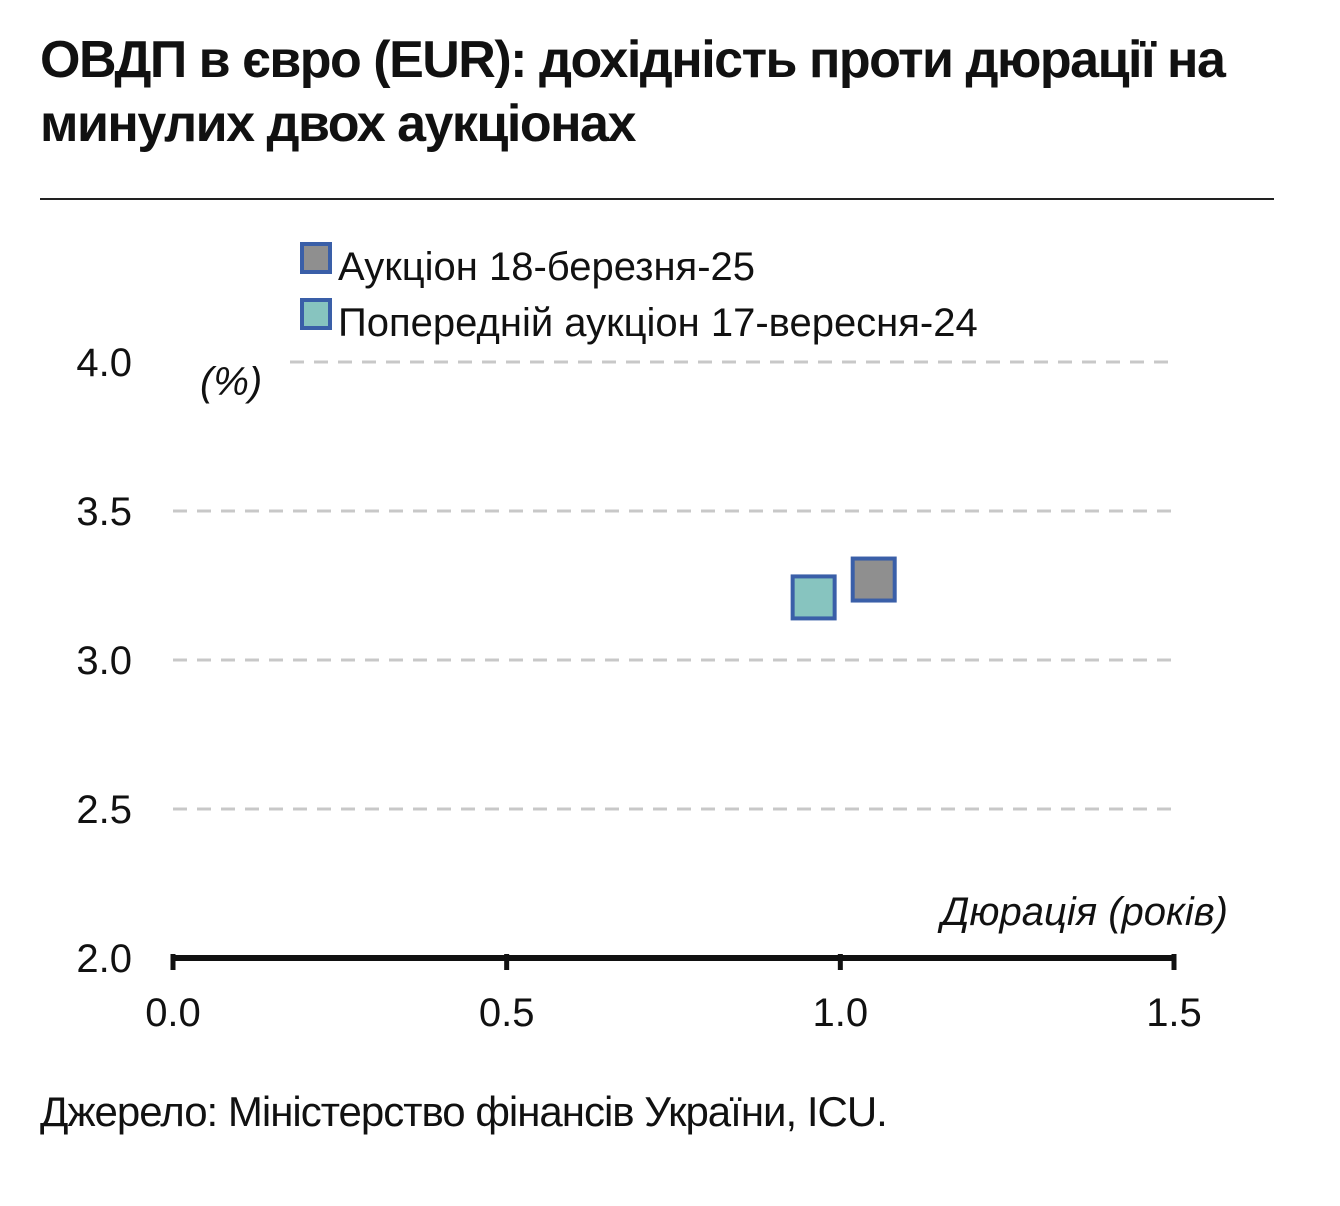 This screenshot has width=1340, height=1206. I want to click on data-points, so click(843, 588).